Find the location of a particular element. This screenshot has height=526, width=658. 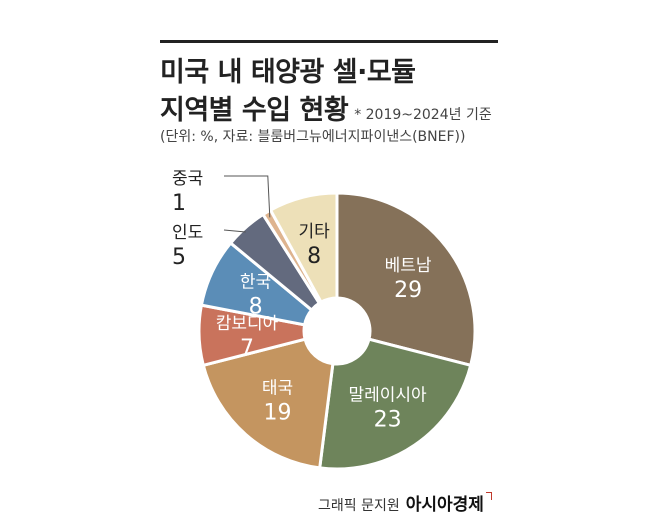

slice-value-베트남: 29 is located at coordinates (408, 290).